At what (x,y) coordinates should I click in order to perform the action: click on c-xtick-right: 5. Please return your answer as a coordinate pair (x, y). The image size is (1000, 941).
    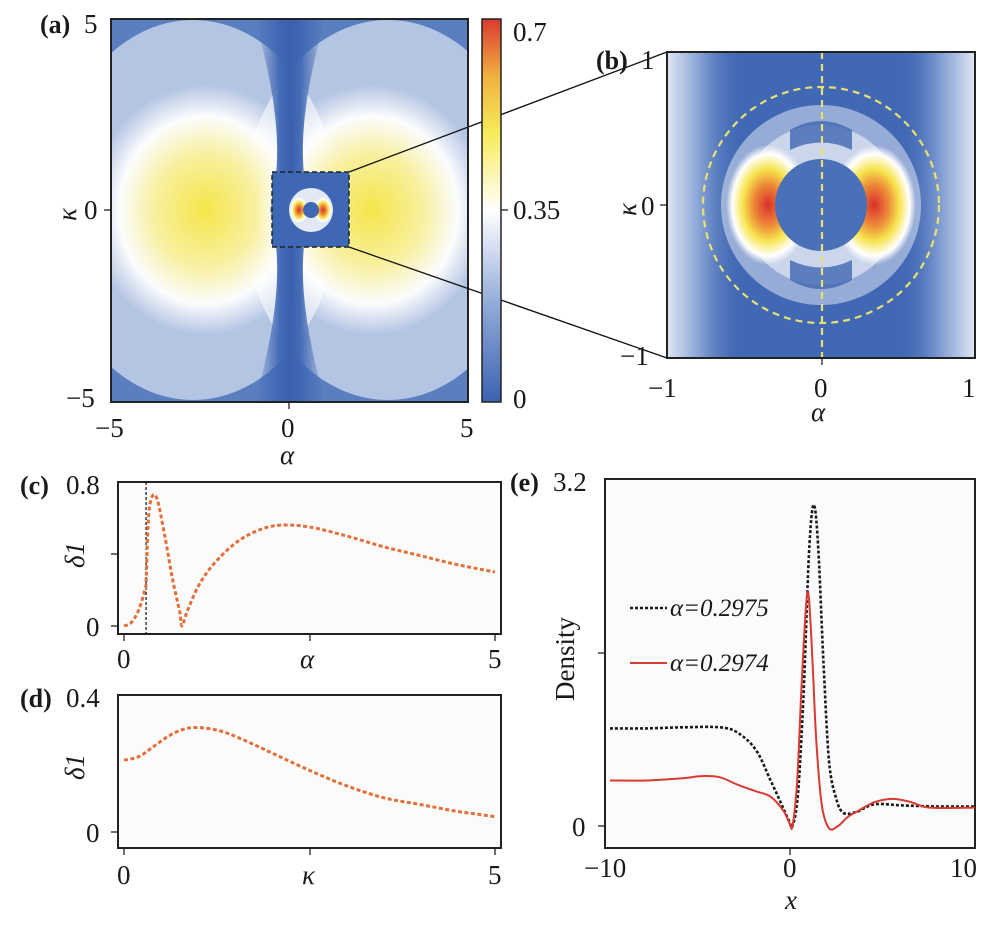
    Looking at the image, I should click on (495, 659).